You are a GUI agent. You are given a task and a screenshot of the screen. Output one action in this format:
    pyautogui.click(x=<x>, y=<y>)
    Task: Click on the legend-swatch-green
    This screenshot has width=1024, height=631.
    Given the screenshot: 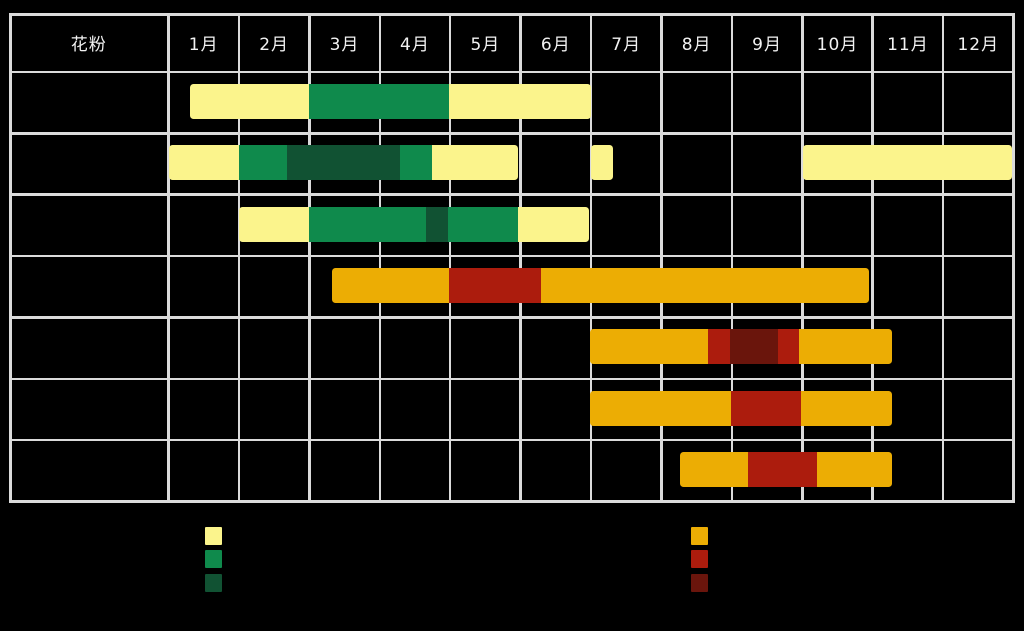 What is the action you would take?
    pyautogui.click(x=213, y=559)
    